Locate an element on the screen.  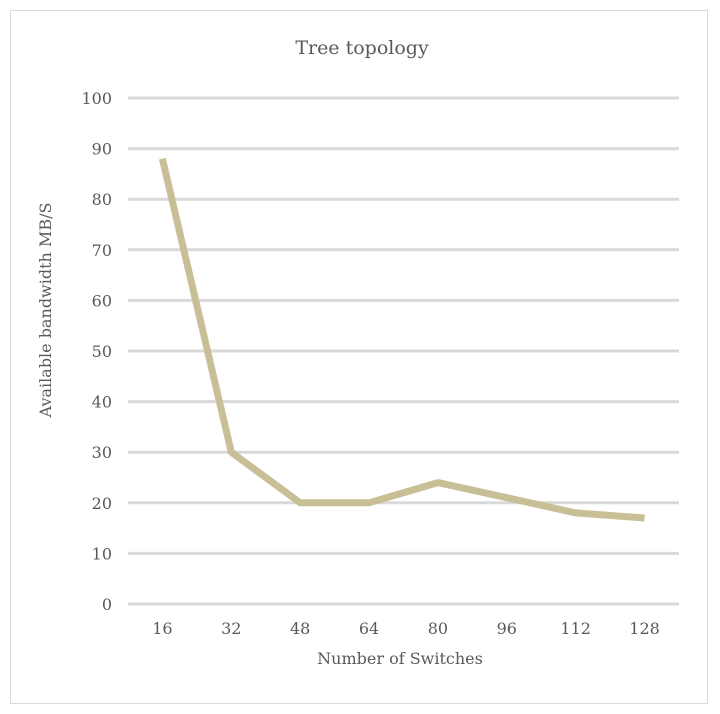
y-axis-ticks: 0 10 20 30 40 50 60 70 80 90 100 is located at coordinates (96, 351).